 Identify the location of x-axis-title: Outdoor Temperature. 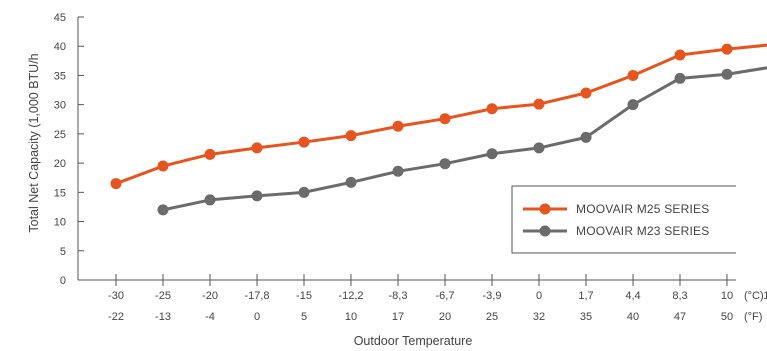
(413, 341).